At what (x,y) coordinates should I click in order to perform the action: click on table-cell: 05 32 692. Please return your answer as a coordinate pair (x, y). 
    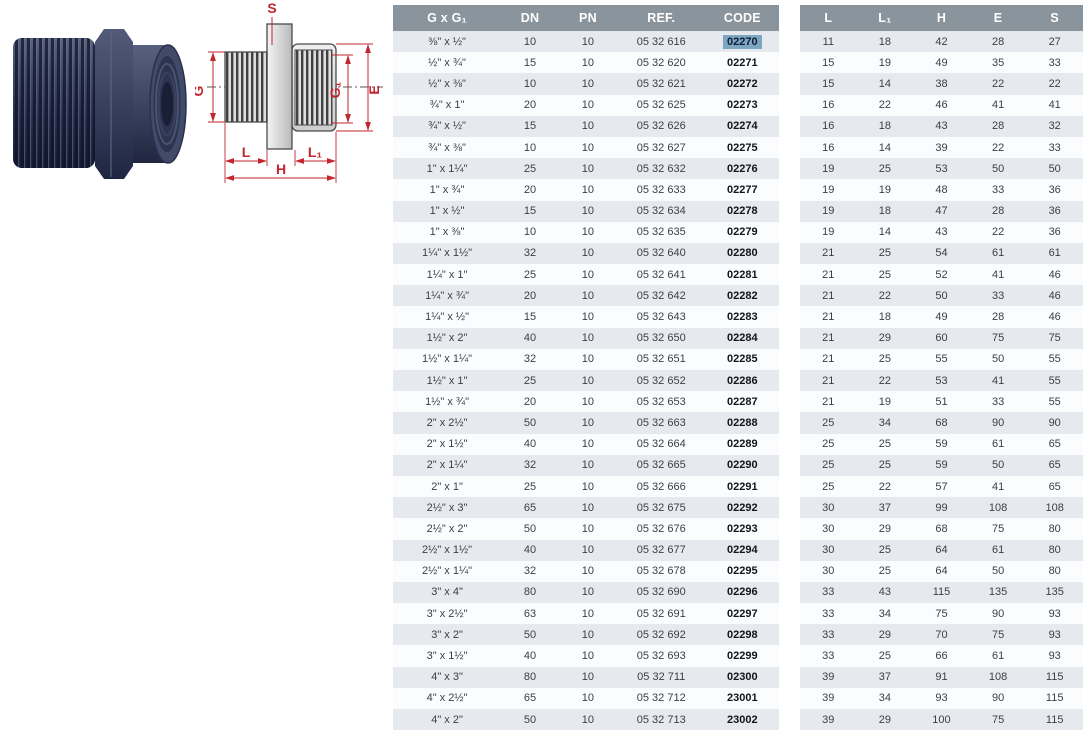
    Looking at the image, I should click on (661, 635).